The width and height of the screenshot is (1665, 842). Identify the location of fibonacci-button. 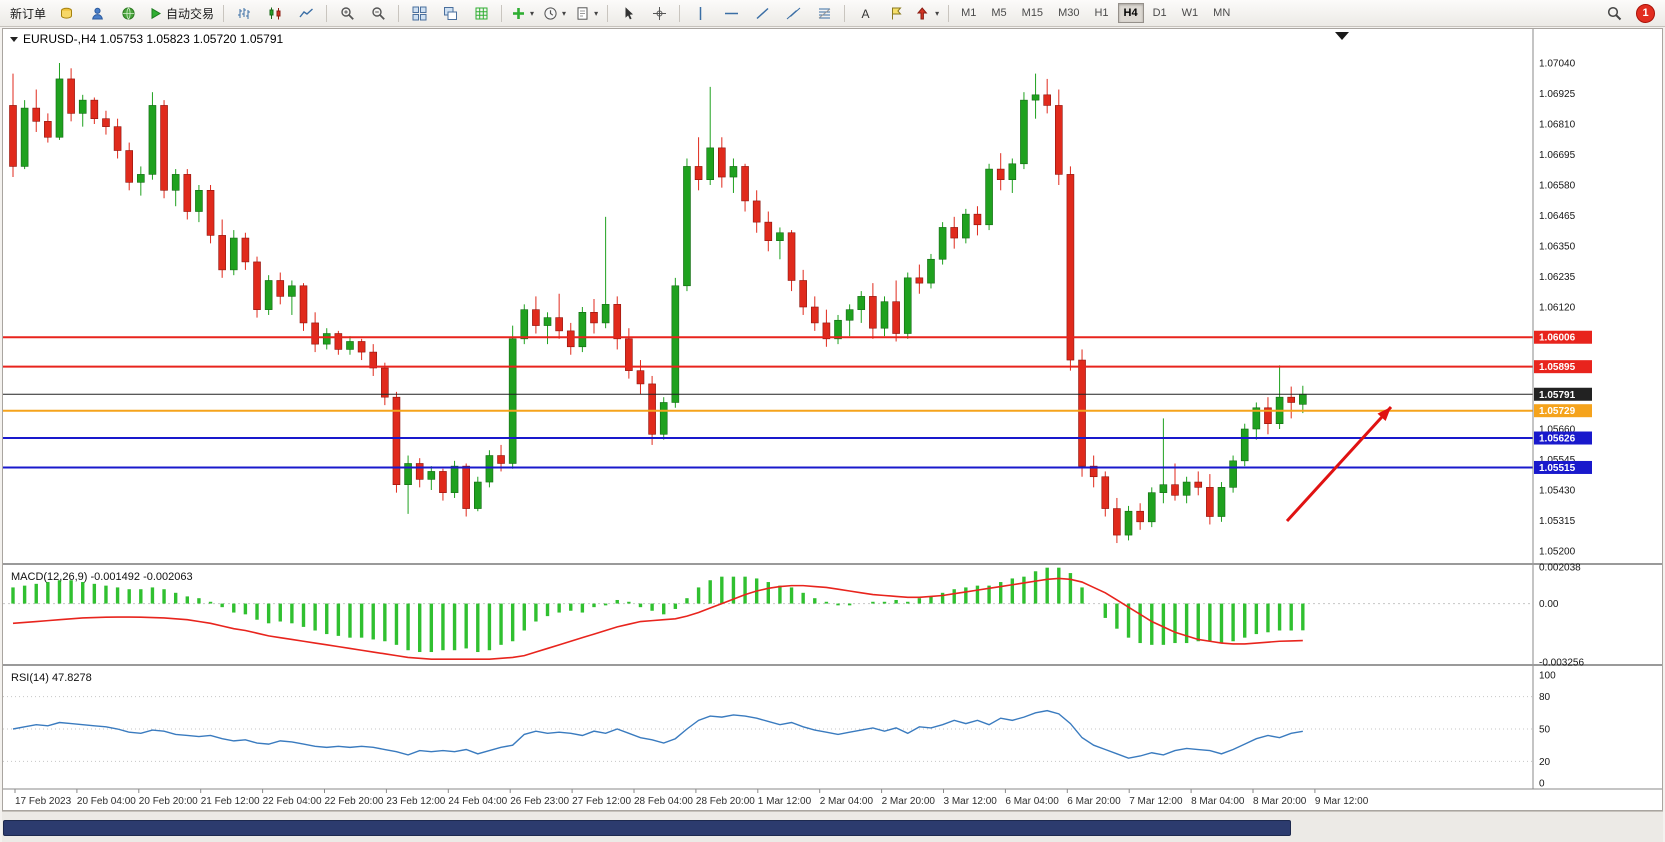
(824, 13).